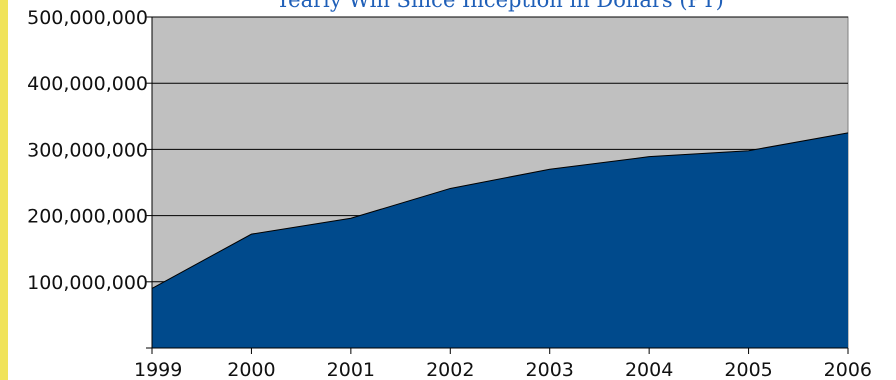 This screenshot has height=380, width=896. Describe the element at coordinates (251, 369) in the screenshot. I see `x-tick-label-2000: 2000` at that location.